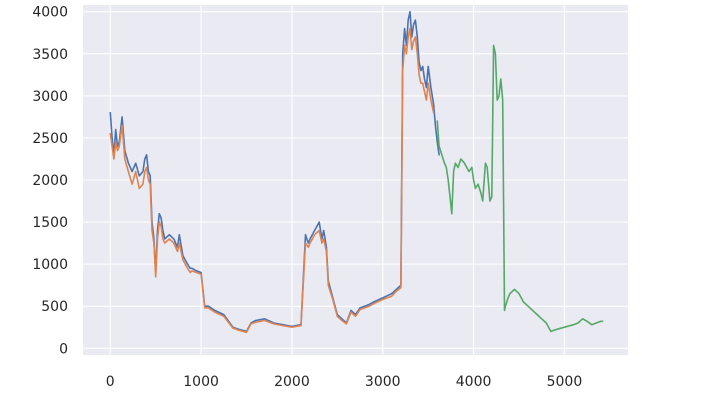  I want to click on x-tick-label: 4000, so click(474, 382).